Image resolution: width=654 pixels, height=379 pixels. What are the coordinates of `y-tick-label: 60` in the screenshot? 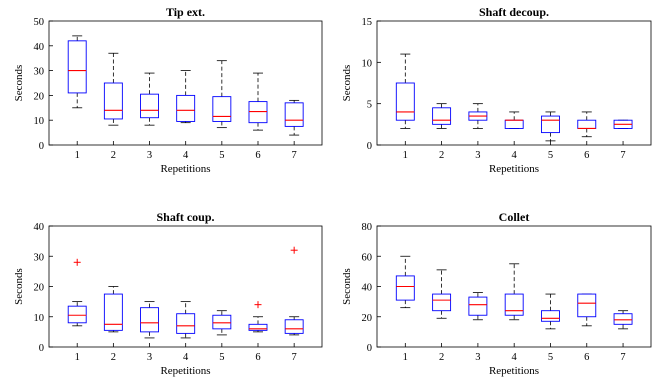 It's located at (367, 257).